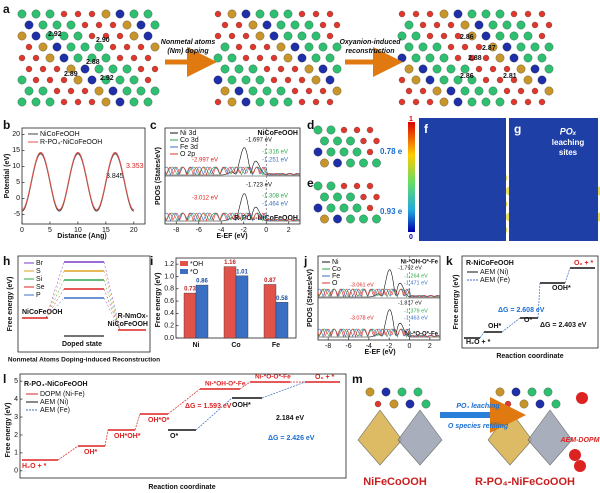 Image resolution: width=600 pixels, height=493 pixels. Describe the element at coordinates (71, 142) in the screenshot. I see `legend-label: R-PO₄-NiCoFeOOH` at that location.